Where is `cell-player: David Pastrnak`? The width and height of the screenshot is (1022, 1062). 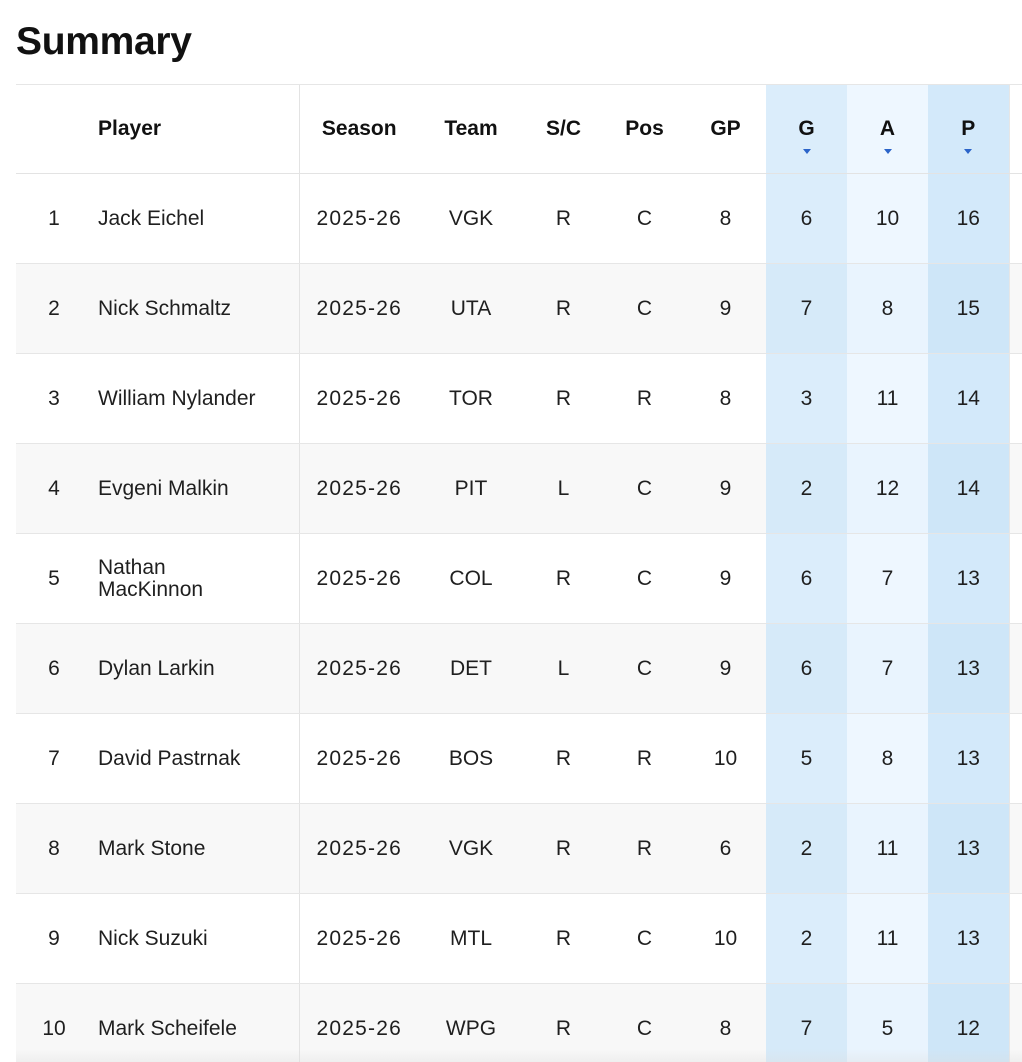 cell-player: David Pastrnak is located at coordinates (196, 758).